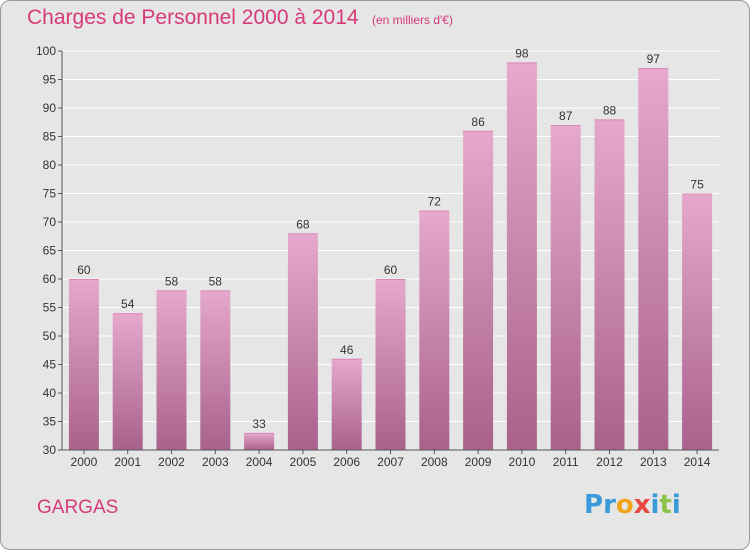 This screenshot has height=550, width=750. I want to click on y-tick-label: 75, so click(50, 194).